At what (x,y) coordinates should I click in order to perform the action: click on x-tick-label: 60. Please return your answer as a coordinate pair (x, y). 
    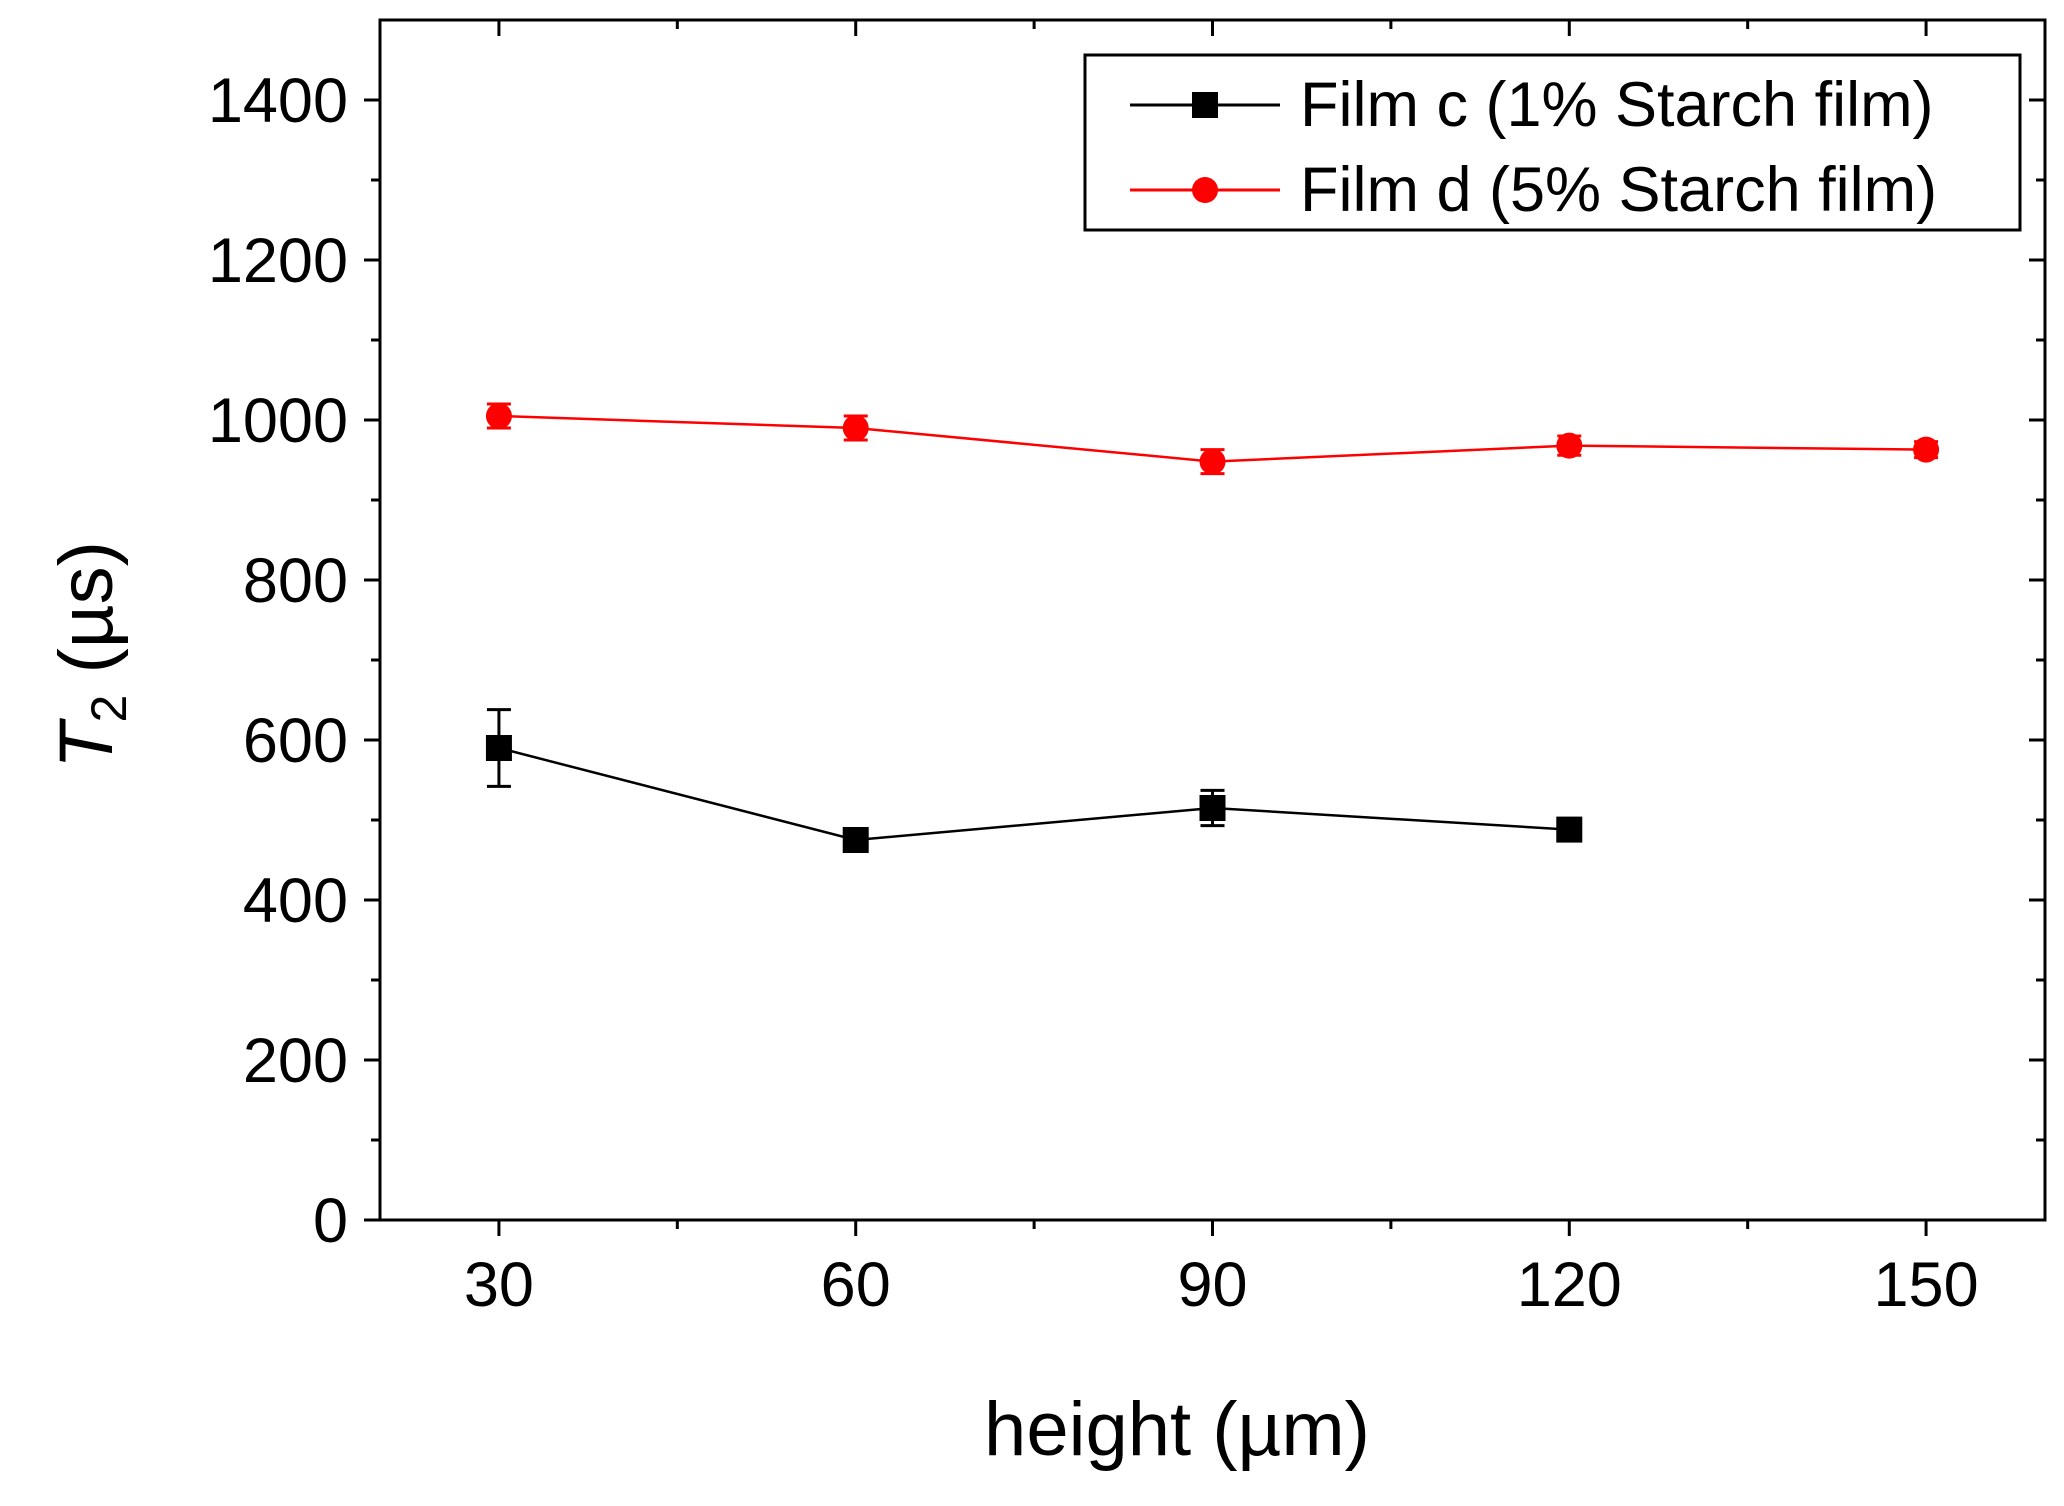
    Looking at the image, I should click on (856, 1285).